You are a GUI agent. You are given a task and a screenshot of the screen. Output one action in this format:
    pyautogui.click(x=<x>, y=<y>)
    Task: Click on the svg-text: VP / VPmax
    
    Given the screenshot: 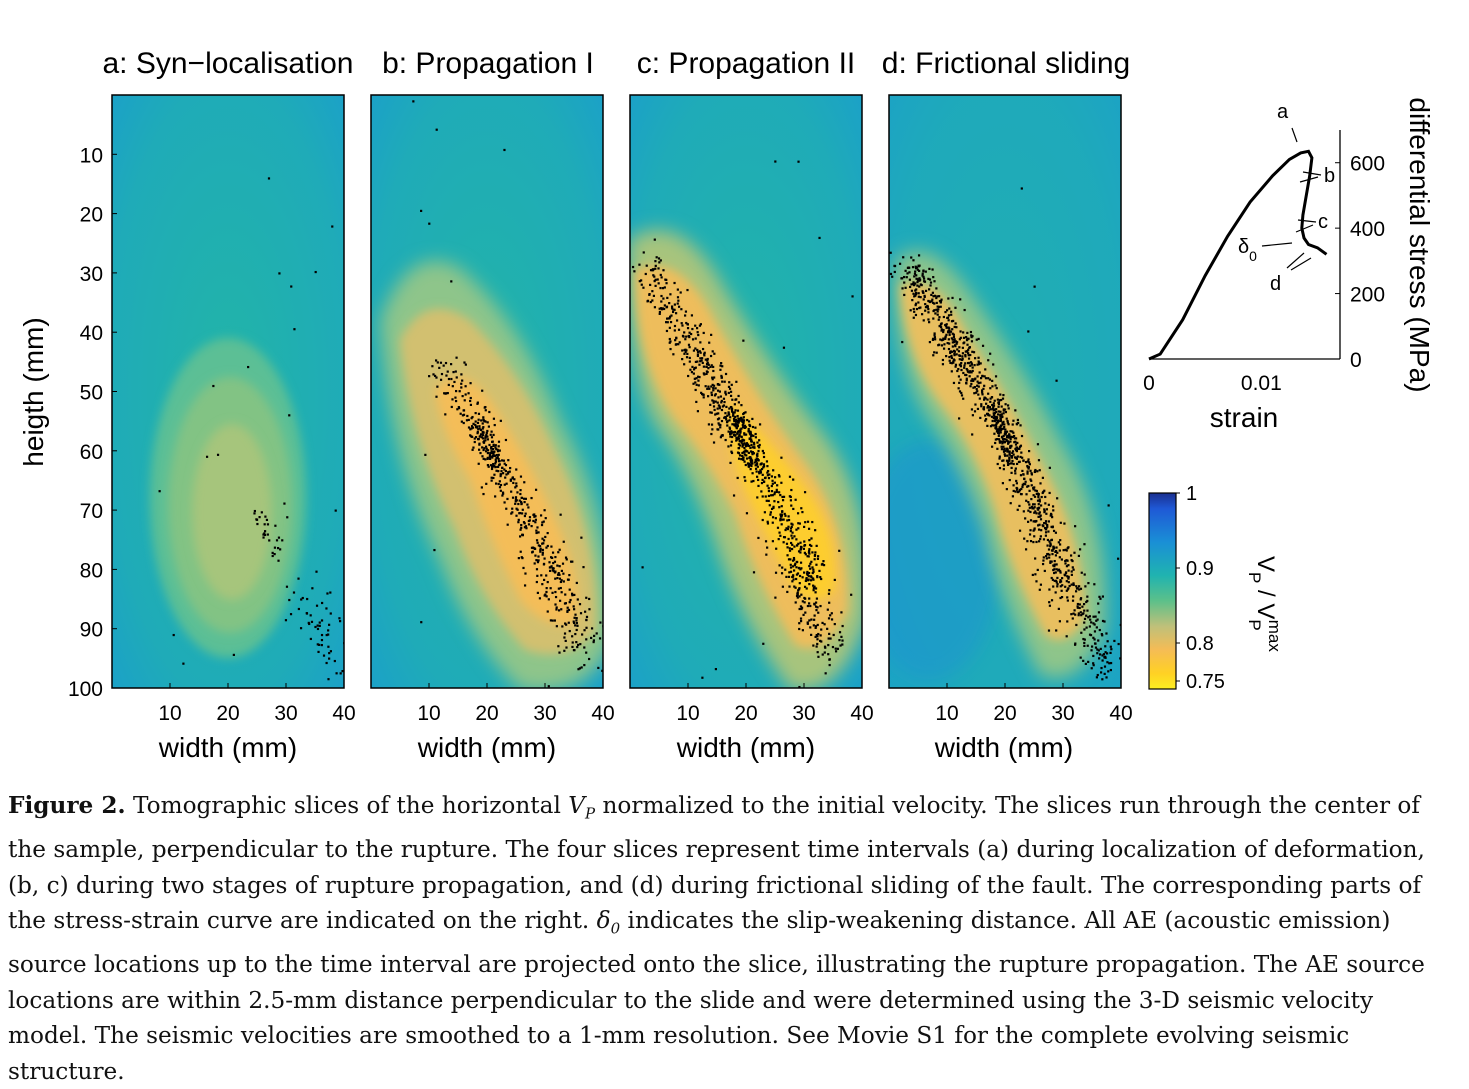 What is the action you would take?
    pyautogui.click(x=1264, y=604)
    